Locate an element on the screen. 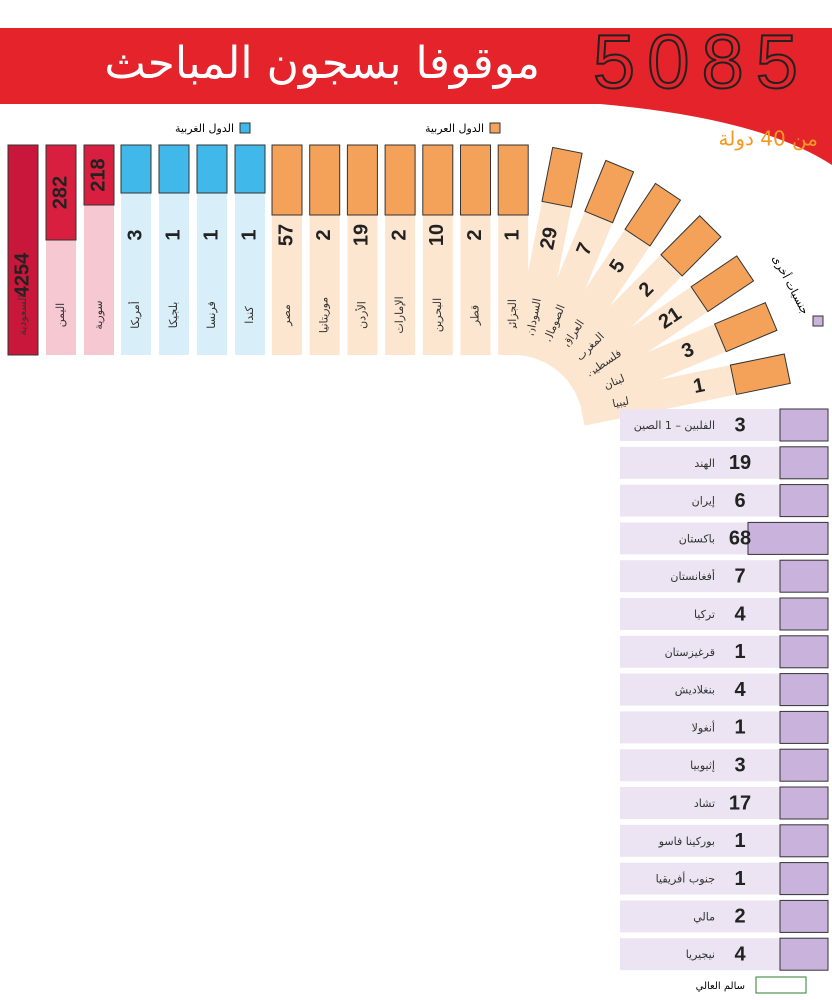  country: بنغلاديش is located at coordinates (695, 690).